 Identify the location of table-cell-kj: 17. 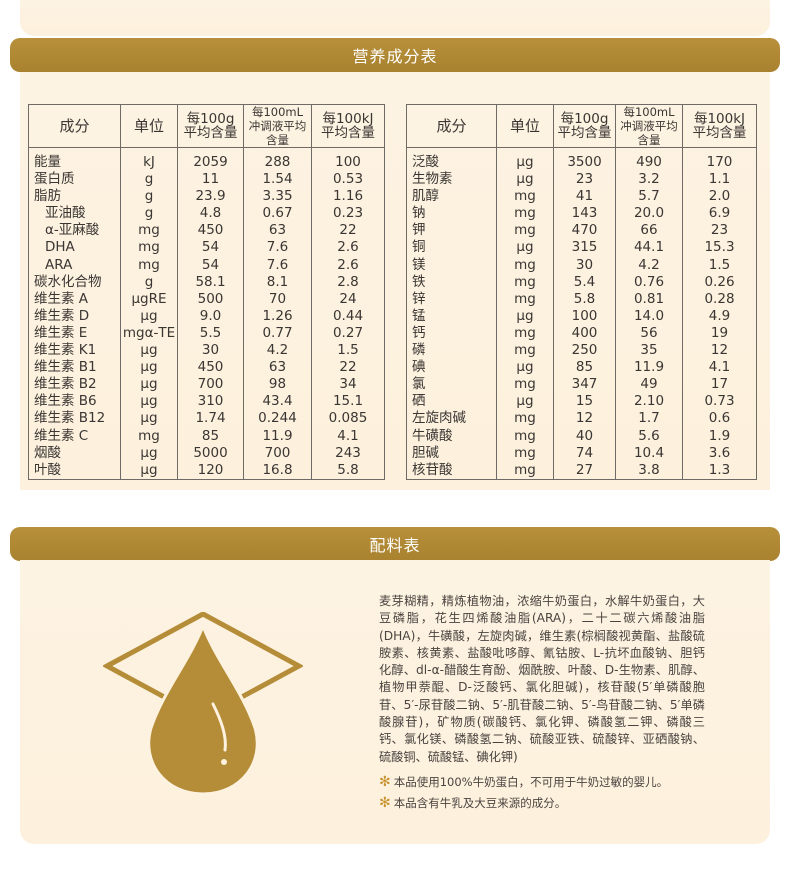
(719, 384).